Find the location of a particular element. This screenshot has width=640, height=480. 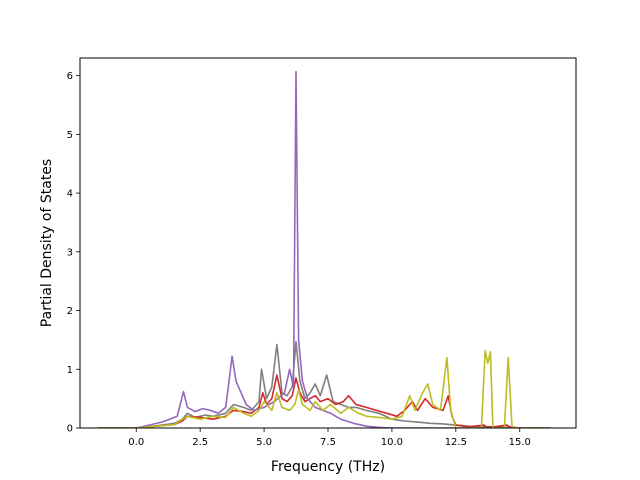

x-tick-label: 0.0 is located at coordinates (136, 442).